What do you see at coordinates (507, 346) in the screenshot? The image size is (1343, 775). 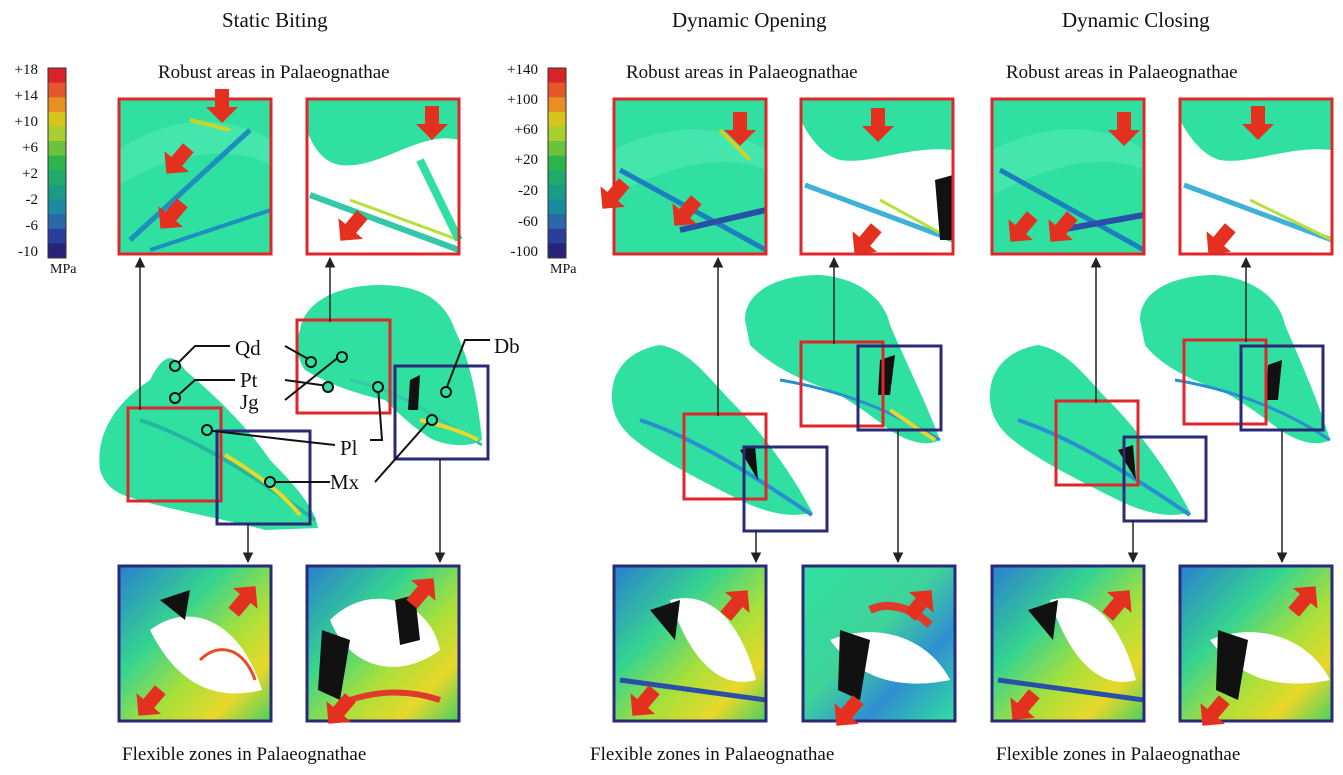 I see `label-db: Db` at bounding box center [507, 346].